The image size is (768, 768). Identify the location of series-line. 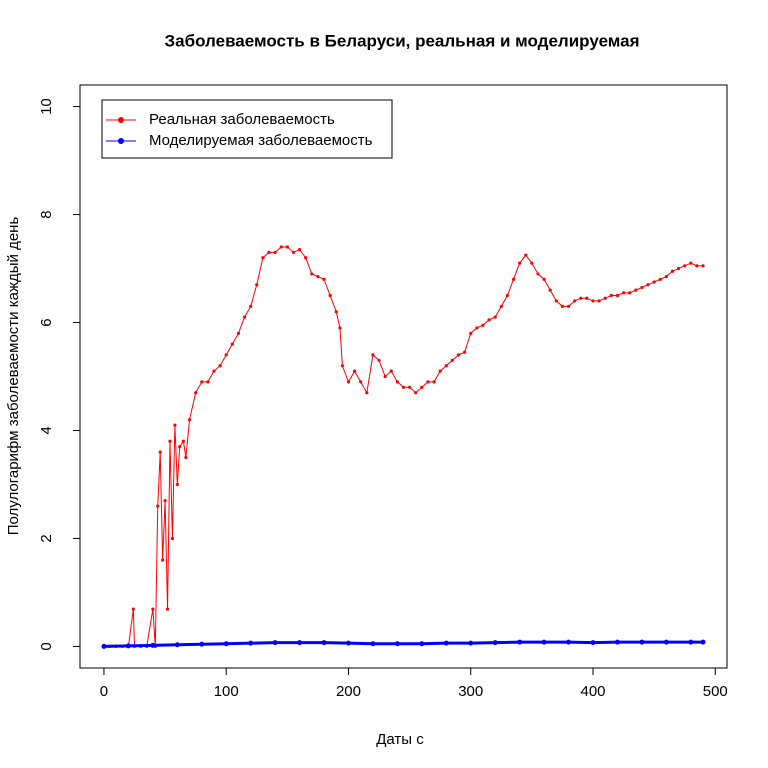
(403, 644).